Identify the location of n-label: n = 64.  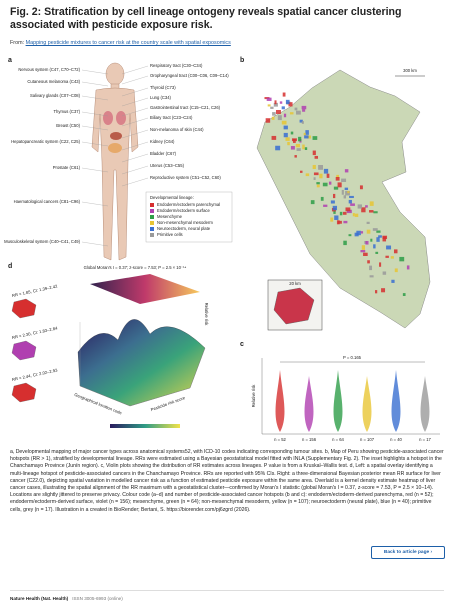
(338, 439).